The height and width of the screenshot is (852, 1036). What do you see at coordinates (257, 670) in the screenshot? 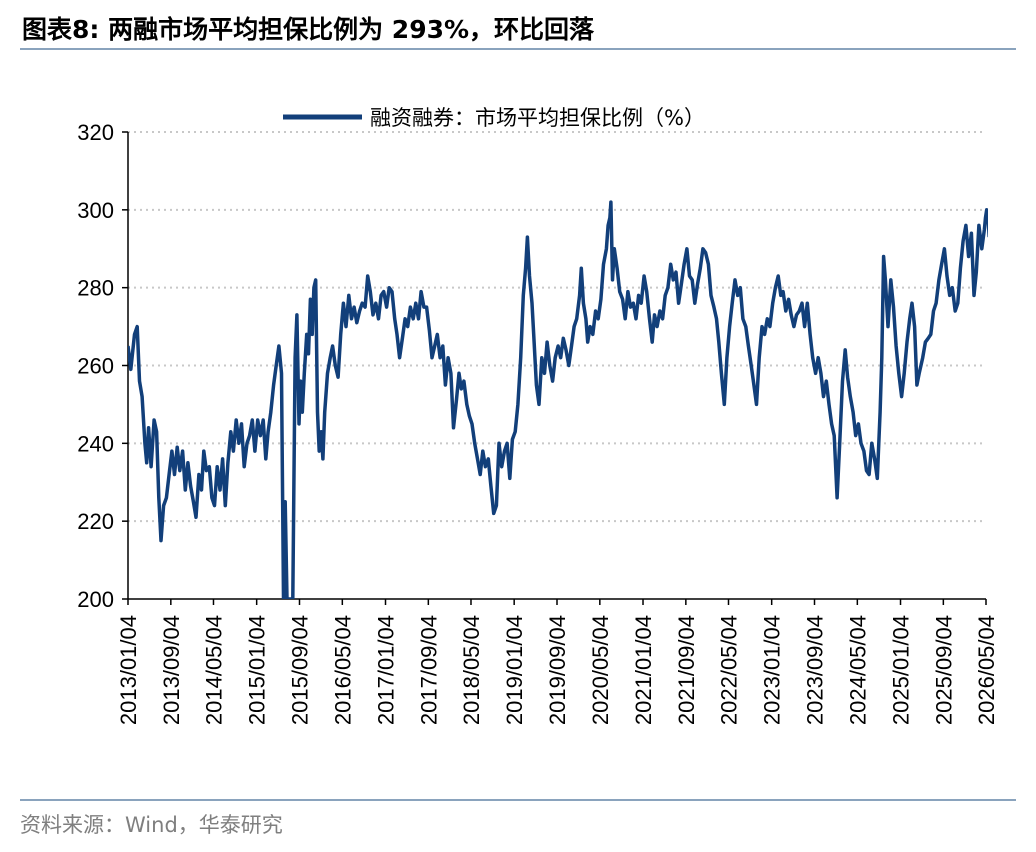
I see `x-tick-label: 2015/01/04` at bounding box center [257, 670].